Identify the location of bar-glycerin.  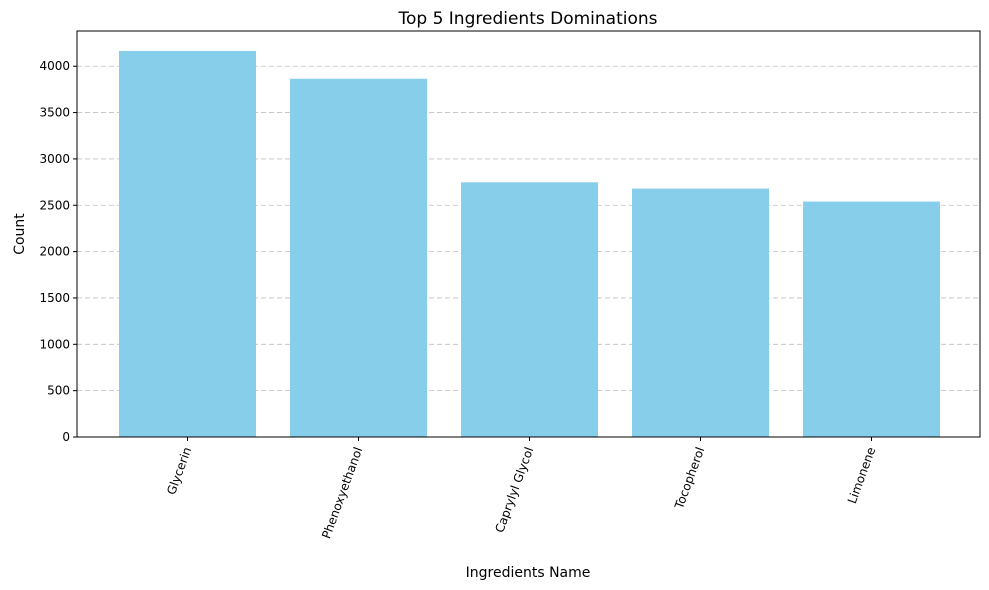
(187, 243).